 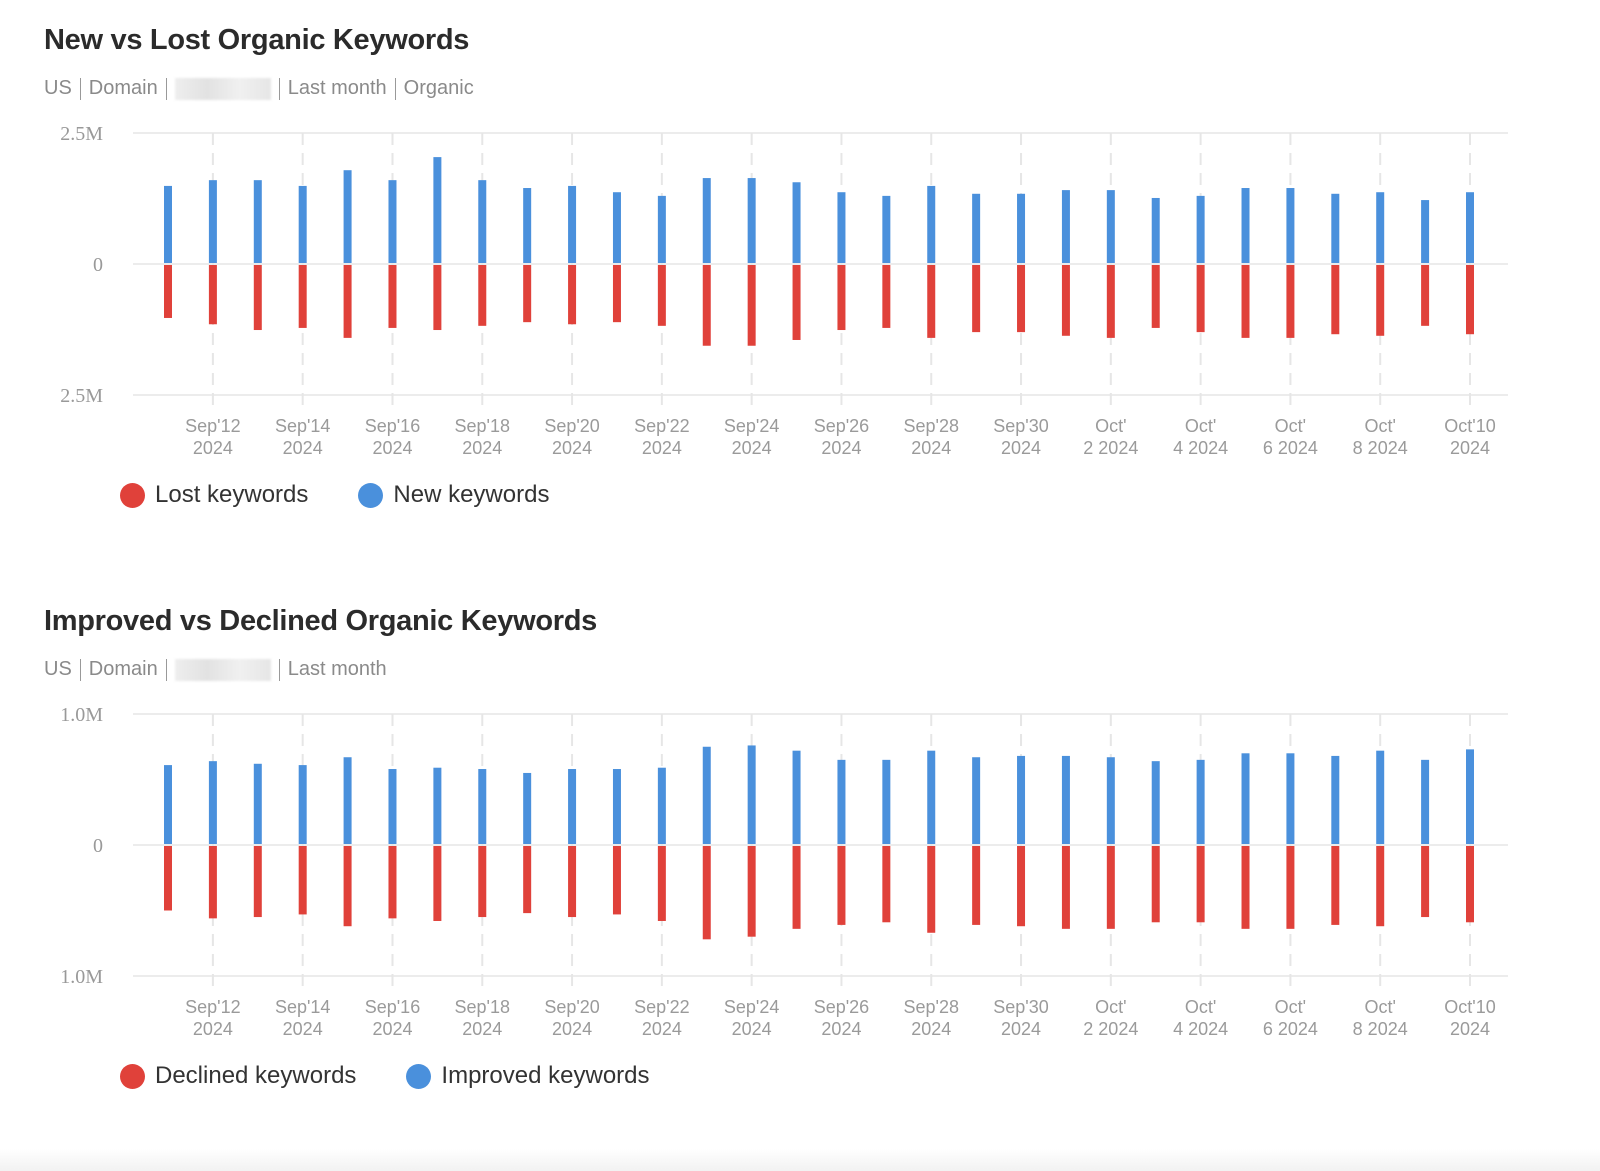 What do you see at coordinates (214, 495) in the screenshot?
I see `legend-item-lost: Lost keywords` at bounding box center [214, 495].